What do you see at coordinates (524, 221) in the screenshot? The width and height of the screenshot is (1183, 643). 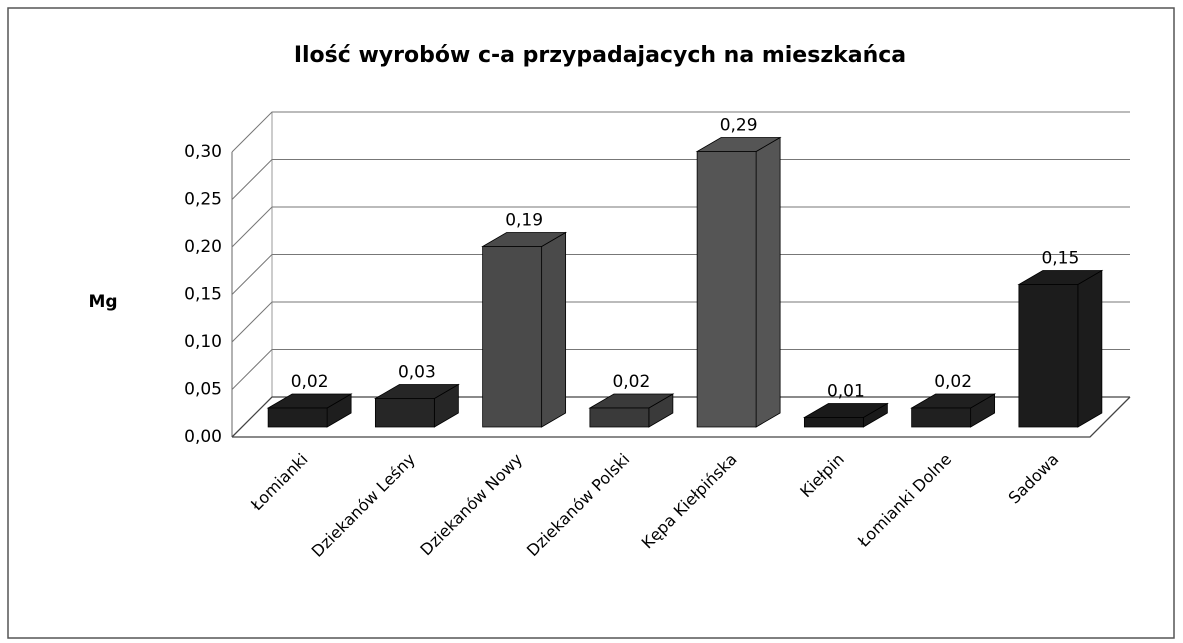 I see `data-label: 0,19` at bounding box center [524, 221].